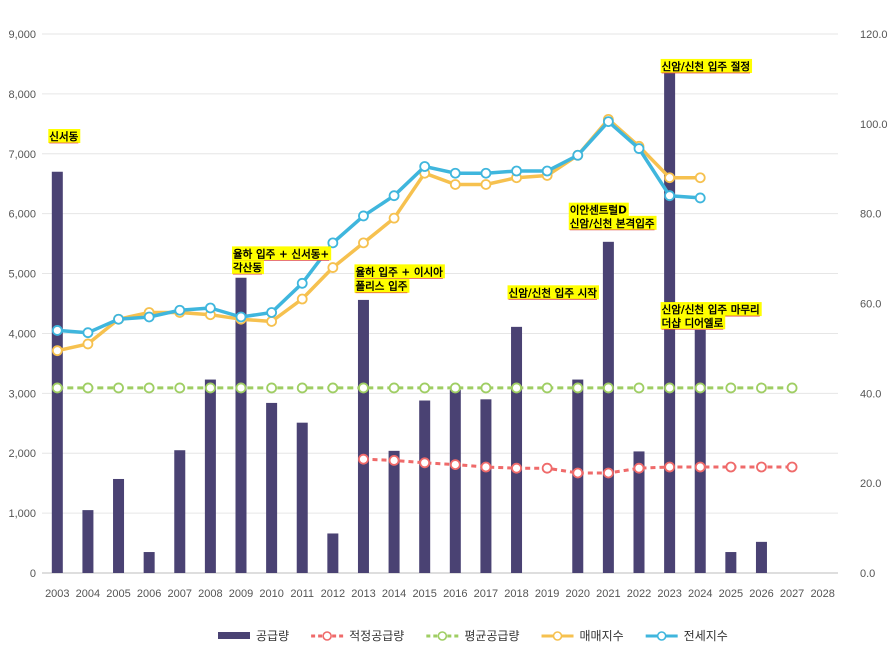 Image resolution: width=893 pixels, height=664 pixels. I want to click on left-tick-label: 4,000, so click(22, 334).